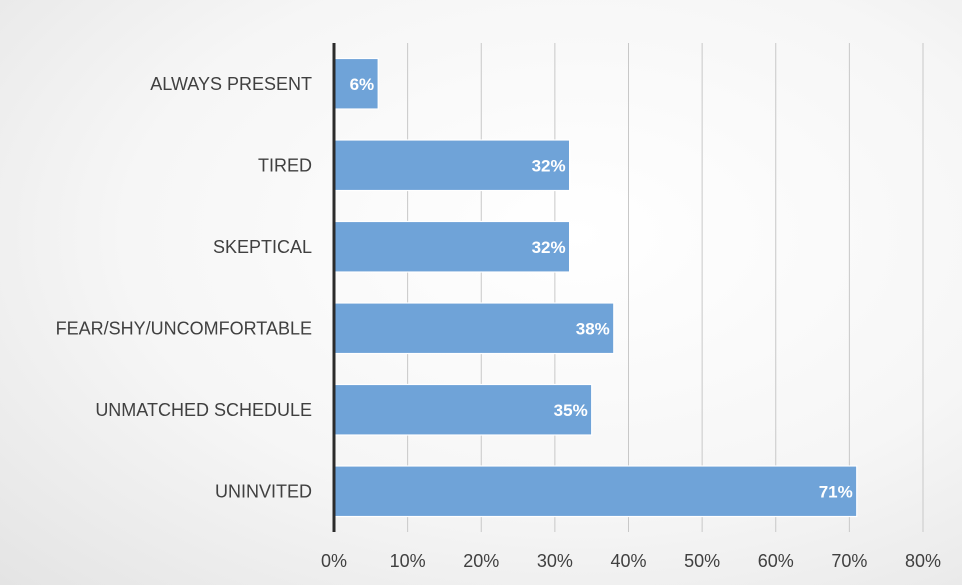 The height and width of the screenshot is (585, 962). I want to click on category-label: TIRED, so click(285, 165).